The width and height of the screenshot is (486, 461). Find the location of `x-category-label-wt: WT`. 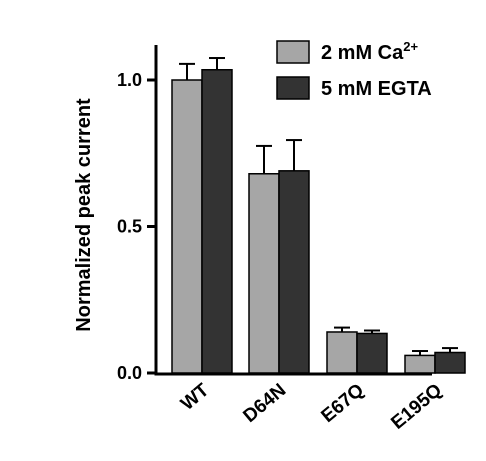

x-category-label-wt: WT is located at coordinates (195, 396).